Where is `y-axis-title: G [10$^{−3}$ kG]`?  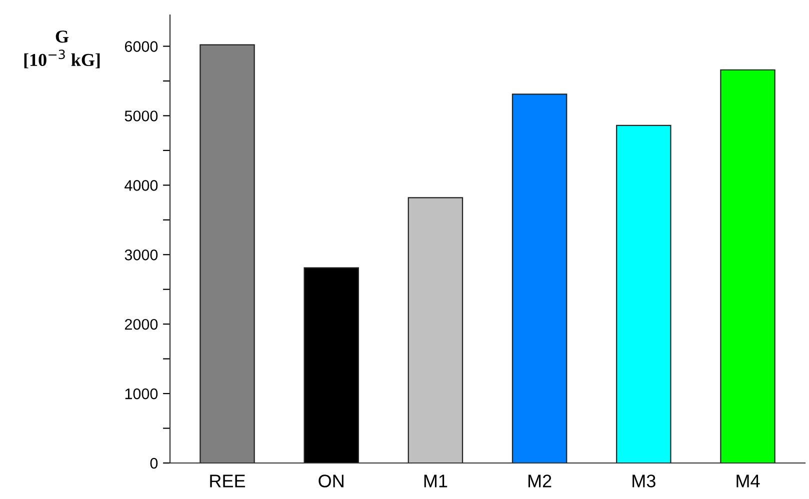
y-axis-title: G [10$^{−3}$ kG] is located at coordinates (62, 49).